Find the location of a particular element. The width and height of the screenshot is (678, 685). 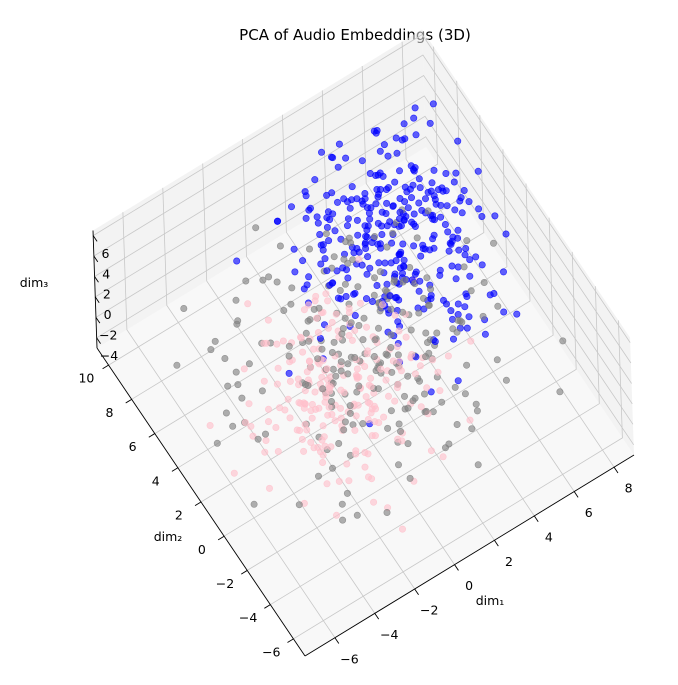

y-tick-label: 10 is located at coordinates (86, 378).